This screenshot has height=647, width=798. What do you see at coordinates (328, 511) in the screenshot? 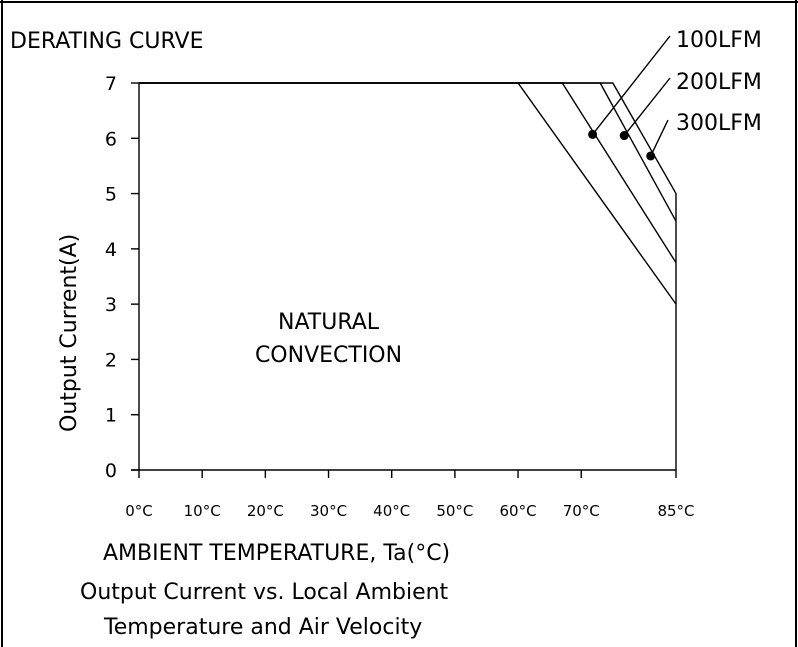
I see `x-tick-label: 30°C` at bounding box center [328, 511].